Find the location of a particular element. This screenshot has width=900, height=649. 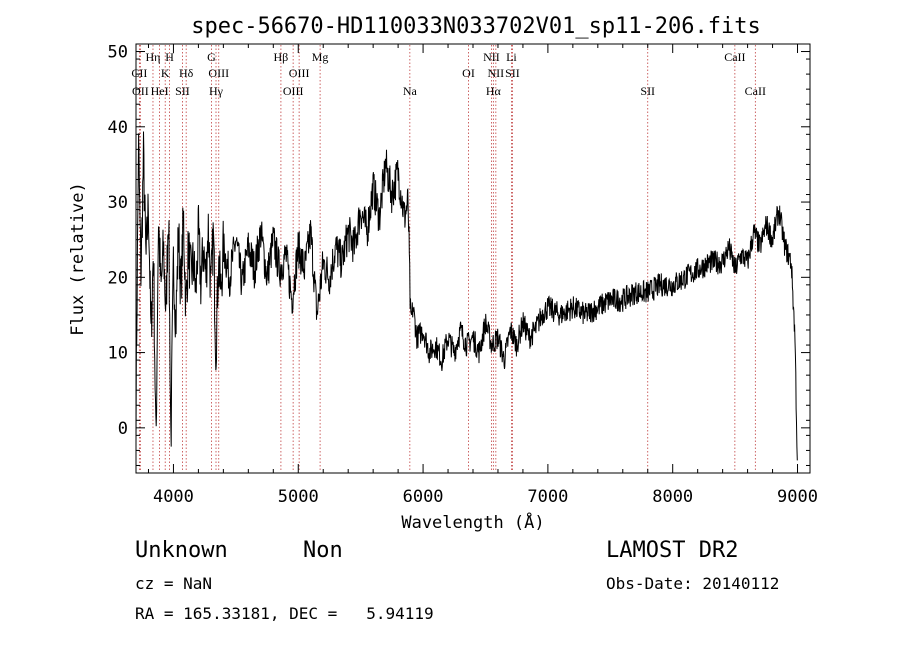

line-marker-label: G is located at coordinates (211, 57).